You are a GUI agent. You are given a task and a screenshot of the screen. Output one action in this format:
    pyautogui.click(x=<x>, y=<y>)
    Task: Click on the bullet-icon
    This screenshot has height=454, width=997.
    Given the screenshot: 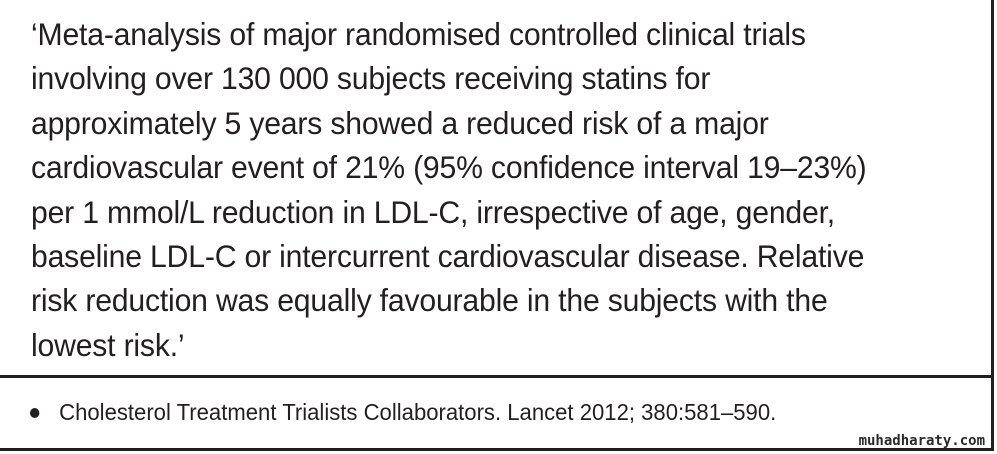 What is the action you would take?
    pyautogui.click(x=35, y=413)
    